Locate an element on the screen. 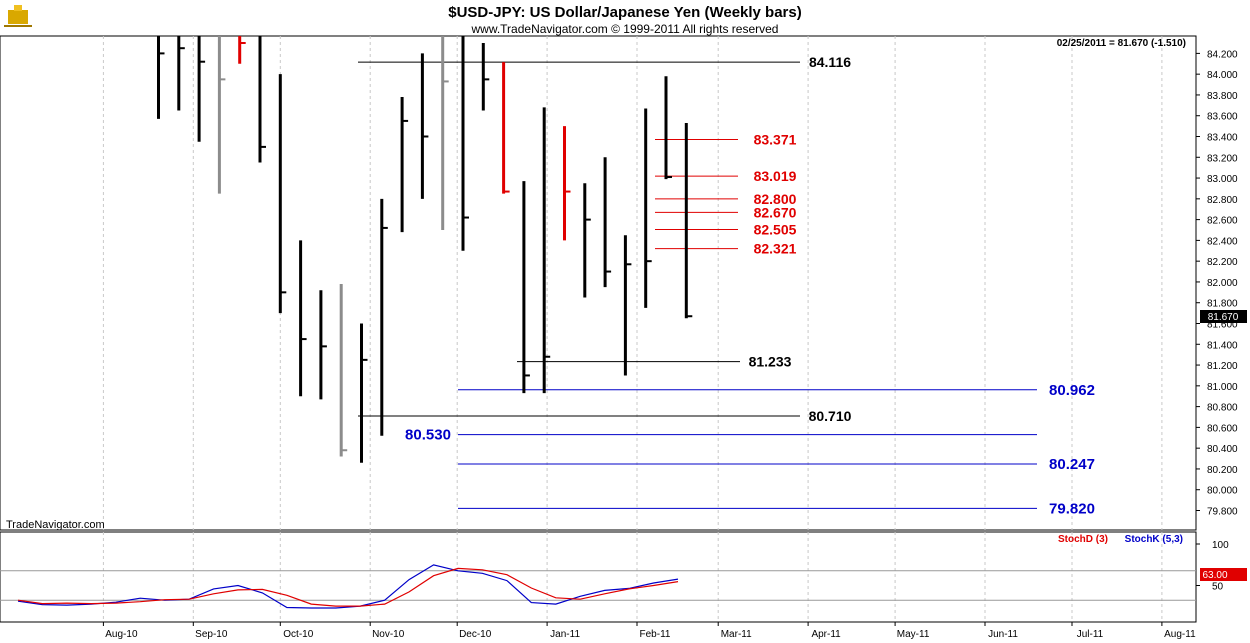 This screenshot has width=1250, height=643. level-label: 82.800 is located at coordinates (775, 199).